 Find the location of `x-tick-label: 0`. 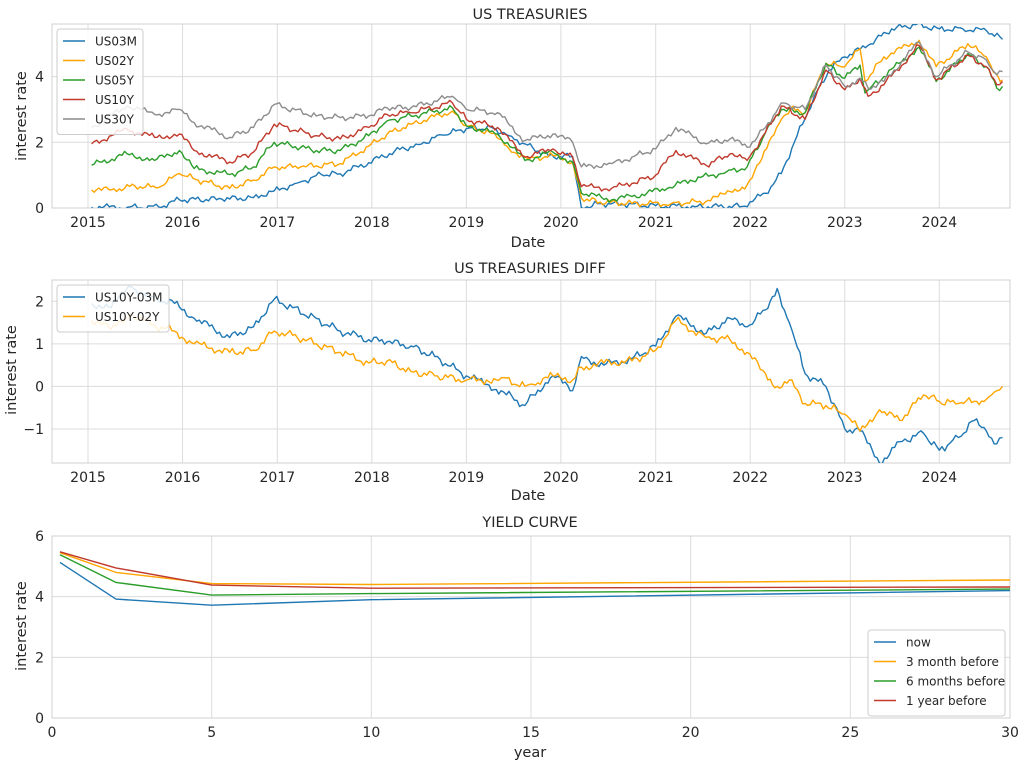

x-tick-label: 0 is located at coordinates (52, 733).